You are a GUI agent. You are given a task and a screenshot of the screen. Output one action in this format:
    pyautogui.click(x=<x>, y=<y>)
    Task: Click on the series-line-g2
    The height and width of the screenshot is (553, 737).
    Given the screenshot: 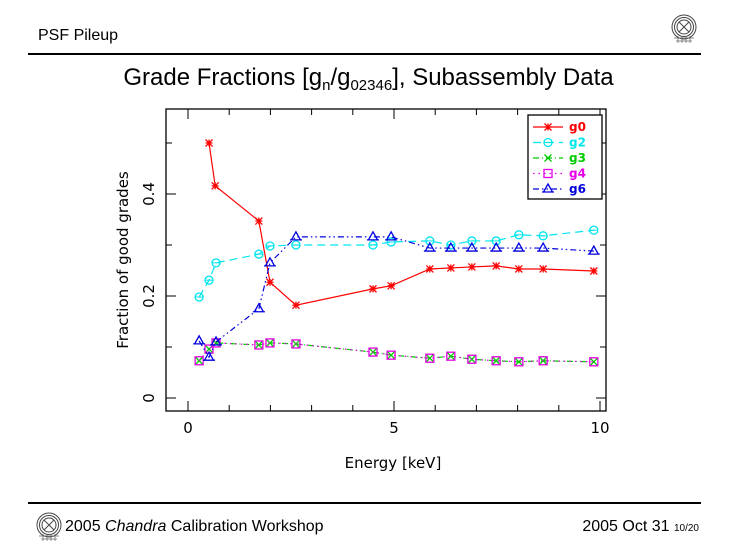 What is the action you would take?
    pyautogui.click(x=396, y=263)
    